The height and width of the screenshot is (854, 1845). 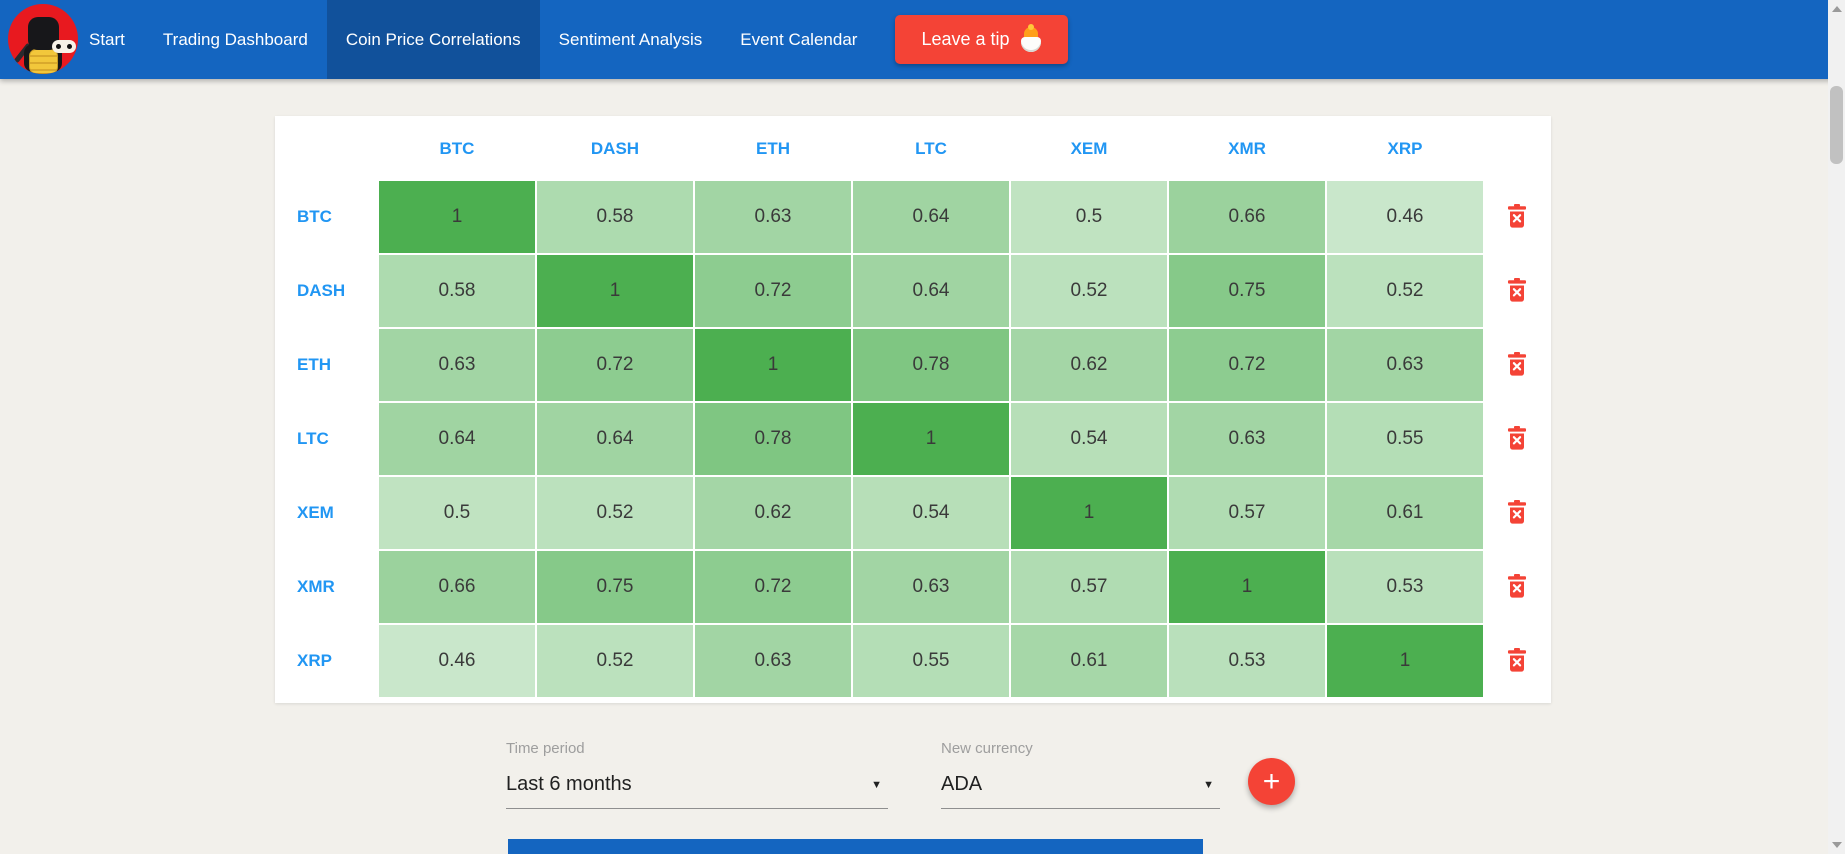 What do you see at coordinates (314, 660) in the screenshot?
I see `row-header-xrp: XRP` at bounding box center [314, 660].